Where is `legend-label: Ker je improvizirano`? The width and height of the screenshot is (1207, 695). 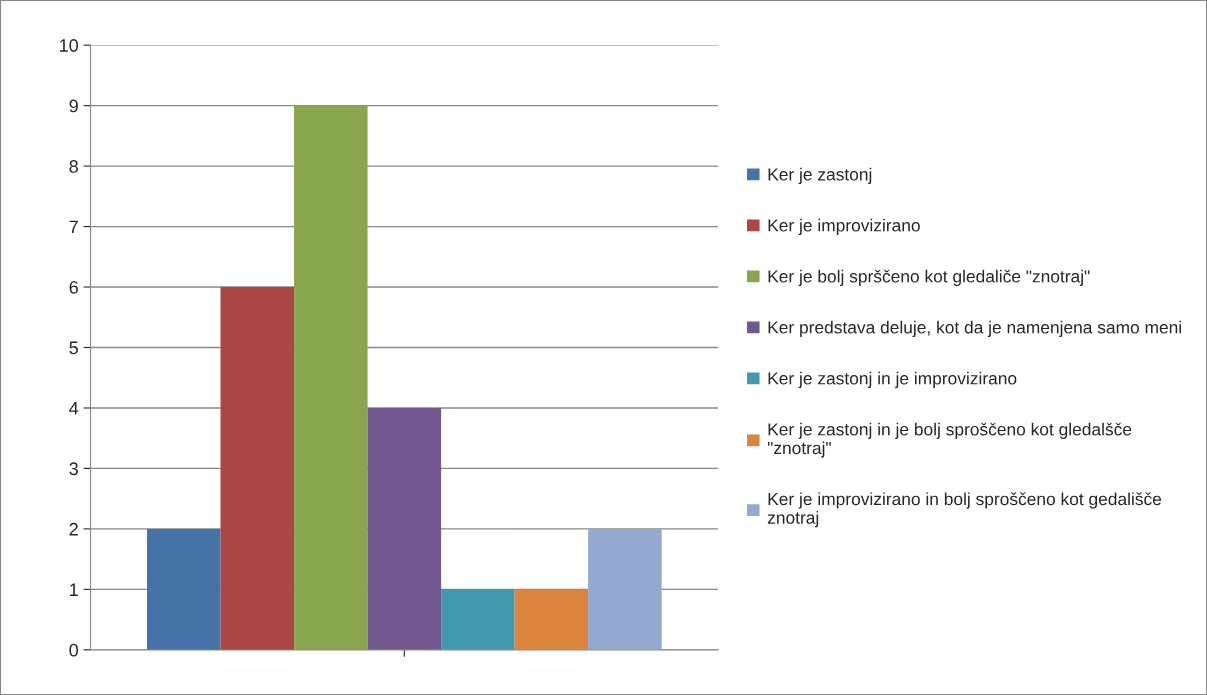 legend-label: Ker je improvizirano is located at coordinates (844, 226).